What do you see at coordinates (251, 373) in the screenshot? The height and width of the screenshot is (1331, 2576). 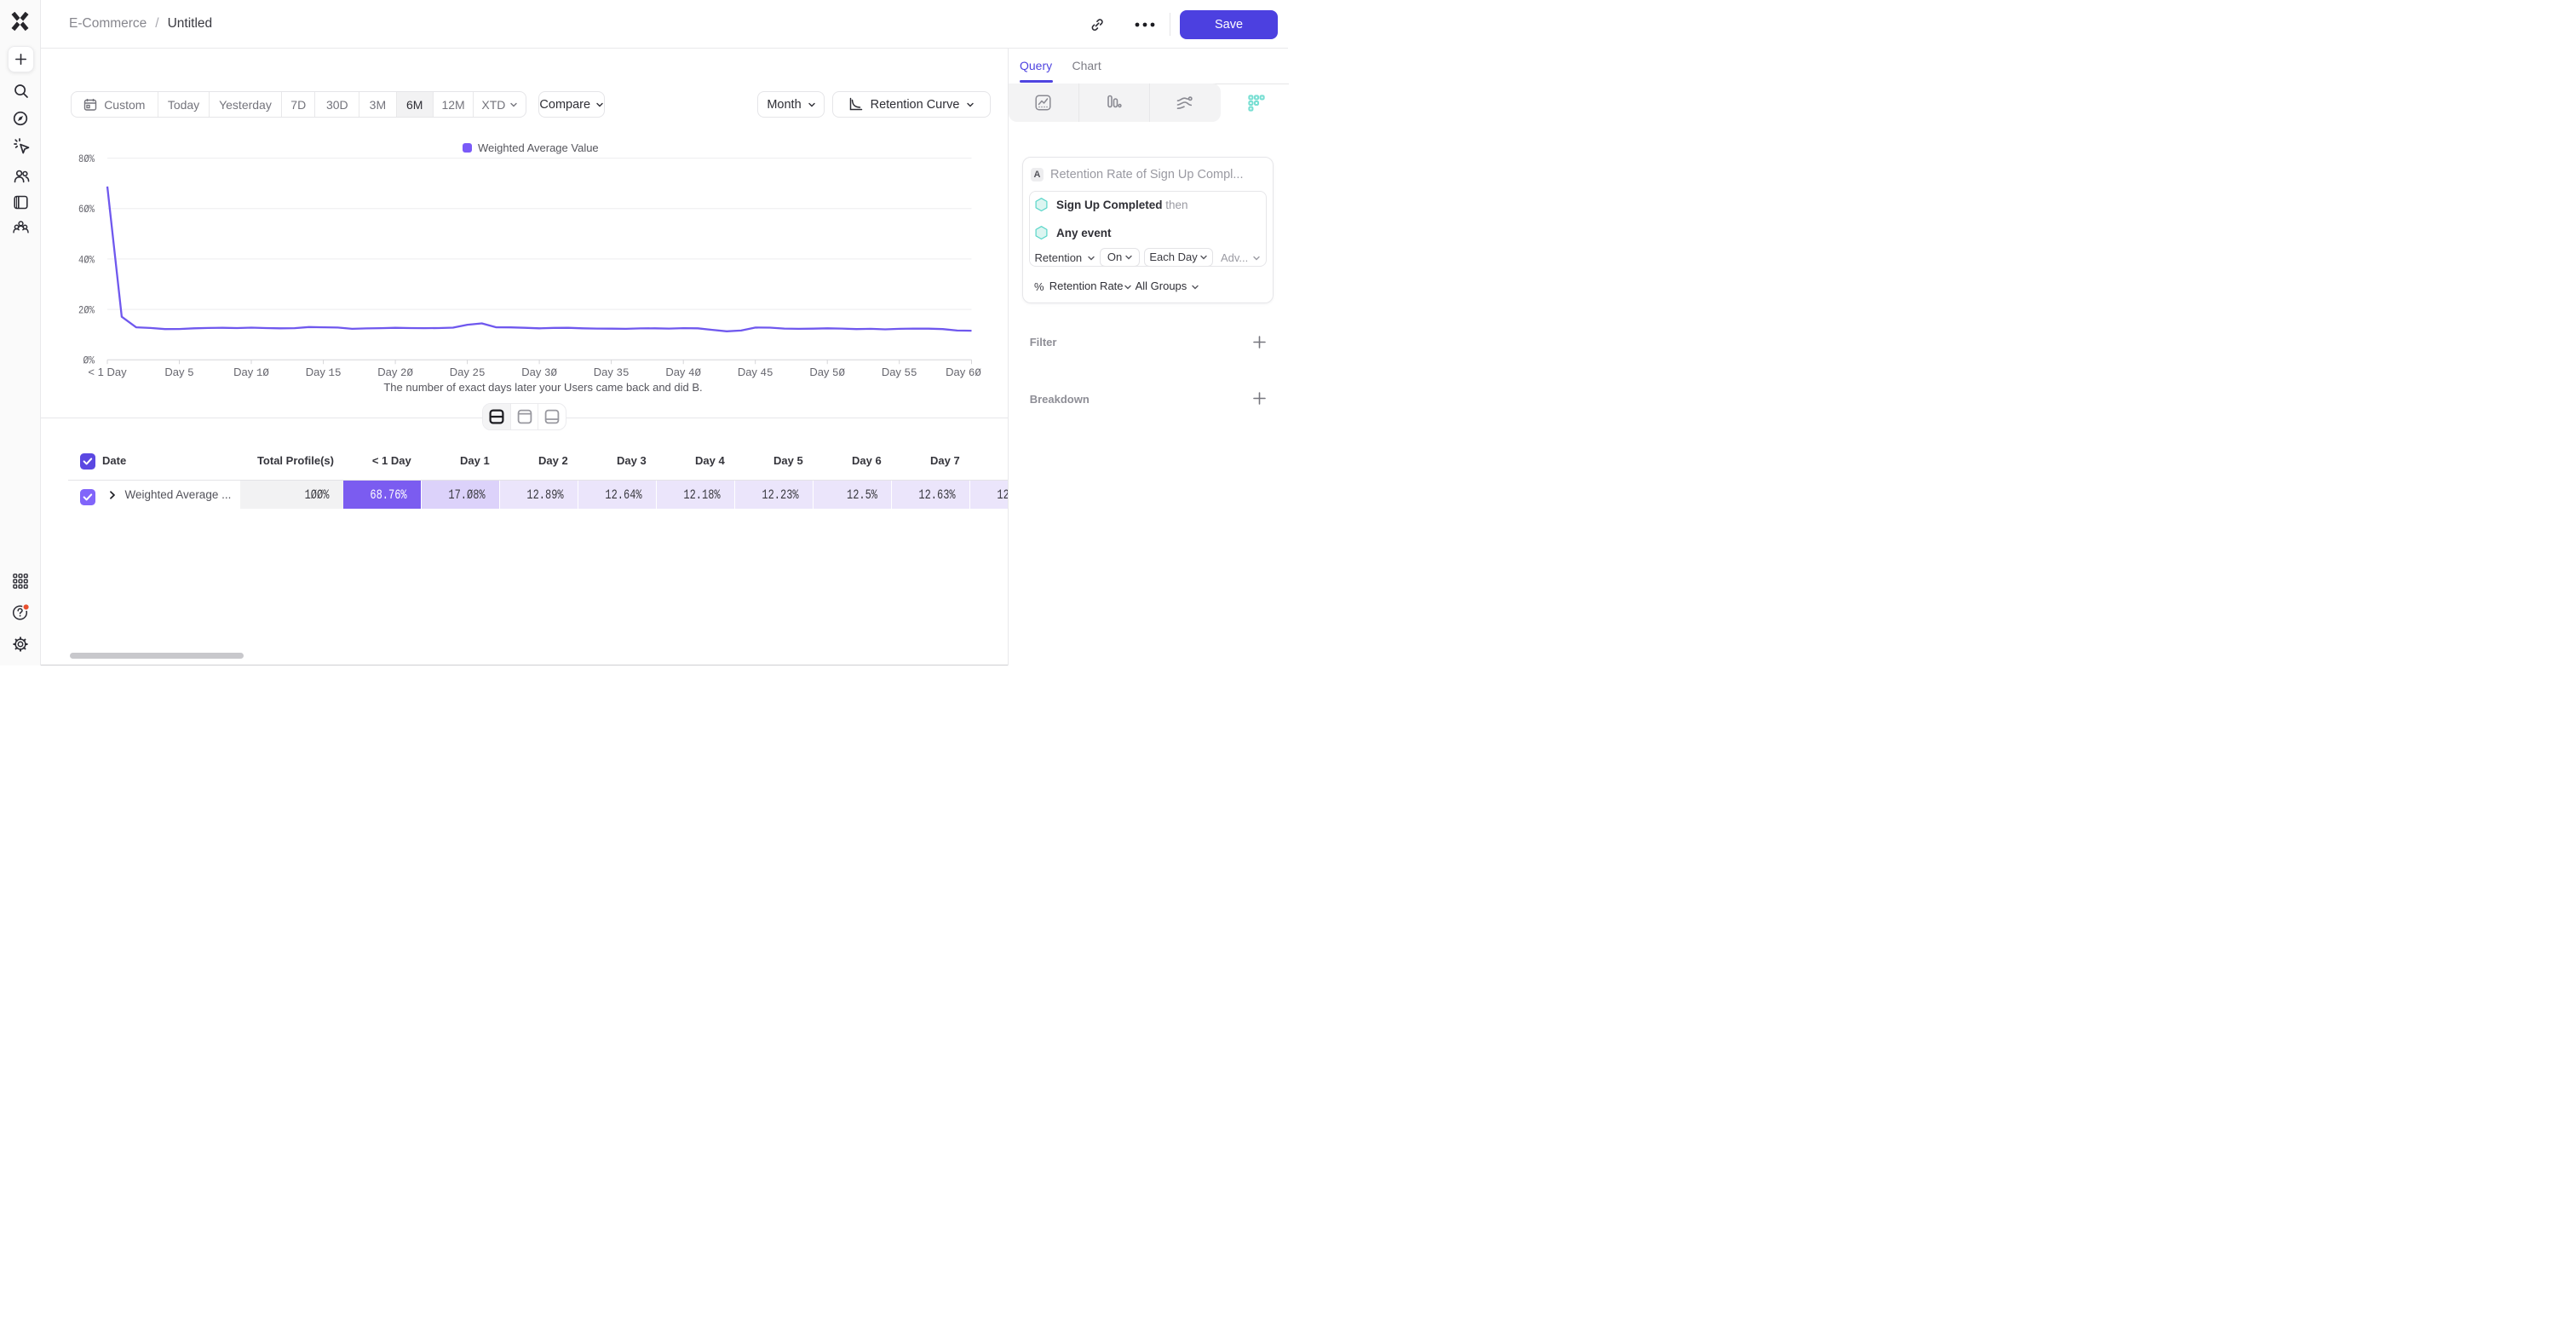 I see `svg-text: Day 1Ø` at bounding box center [251, 373].